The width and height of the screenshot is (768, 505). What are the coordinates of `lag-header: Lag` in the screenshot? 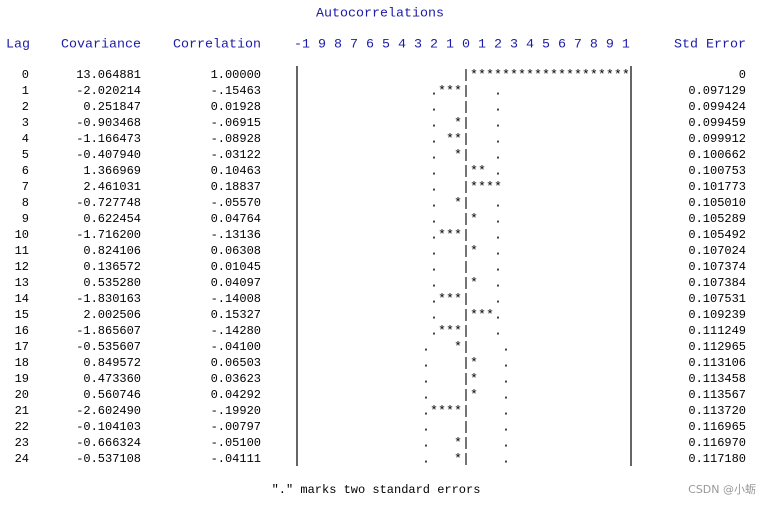 It's located at (18, 45).